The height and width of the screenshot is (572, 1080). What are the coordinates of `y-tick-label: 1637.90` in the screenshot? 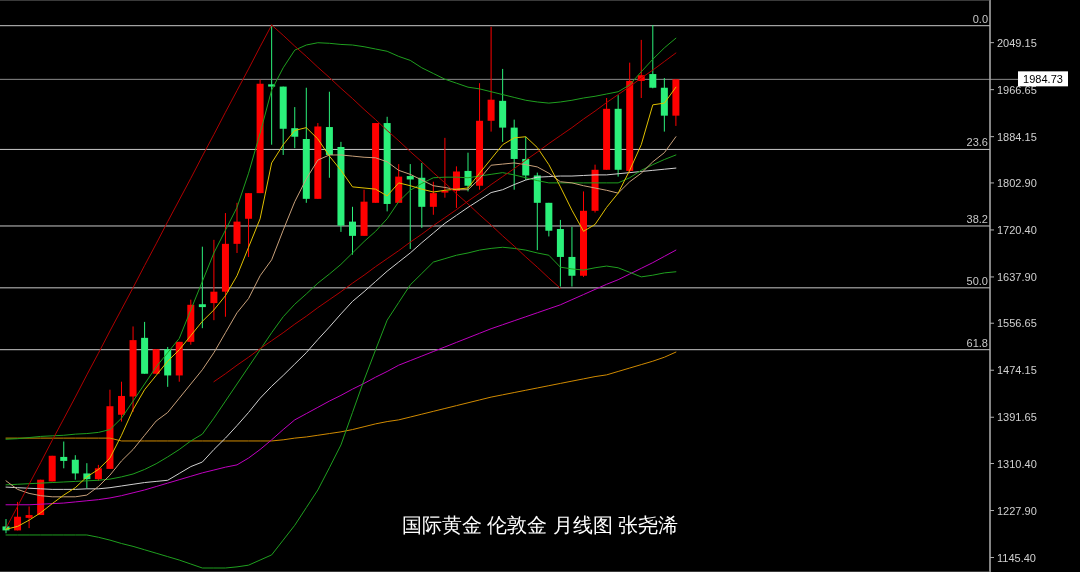 It's located at (1017, 276).